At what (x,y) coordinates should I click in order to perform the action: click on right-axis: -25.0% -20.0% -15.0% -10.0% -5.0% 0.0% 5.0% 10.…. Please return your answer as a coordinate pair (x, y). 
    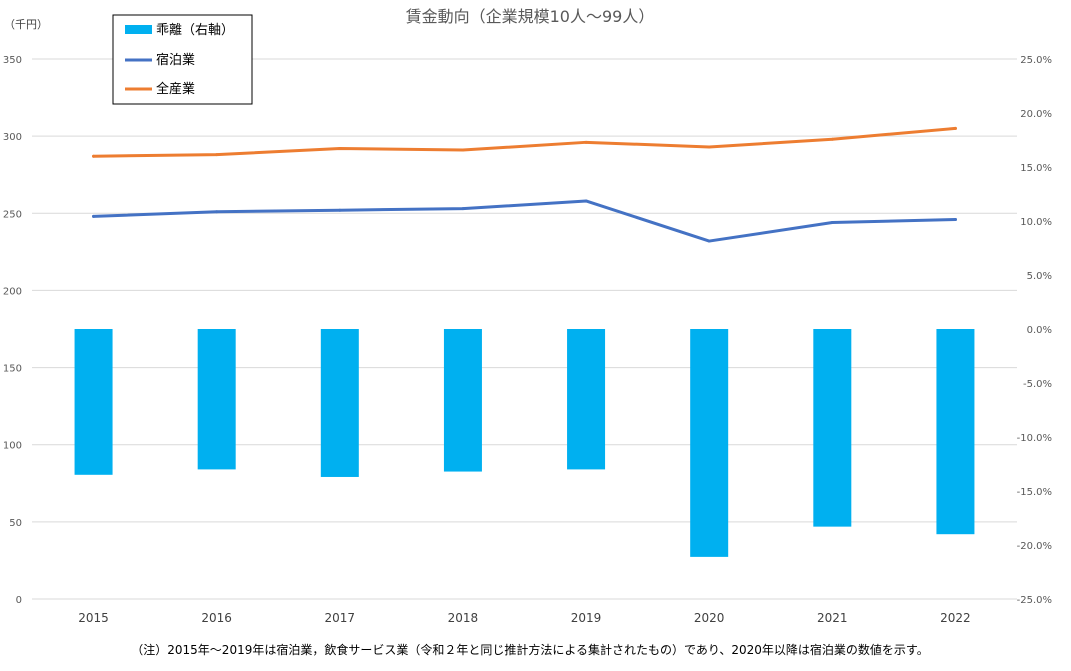
    Looking at the image, I should click on (1034, 330).